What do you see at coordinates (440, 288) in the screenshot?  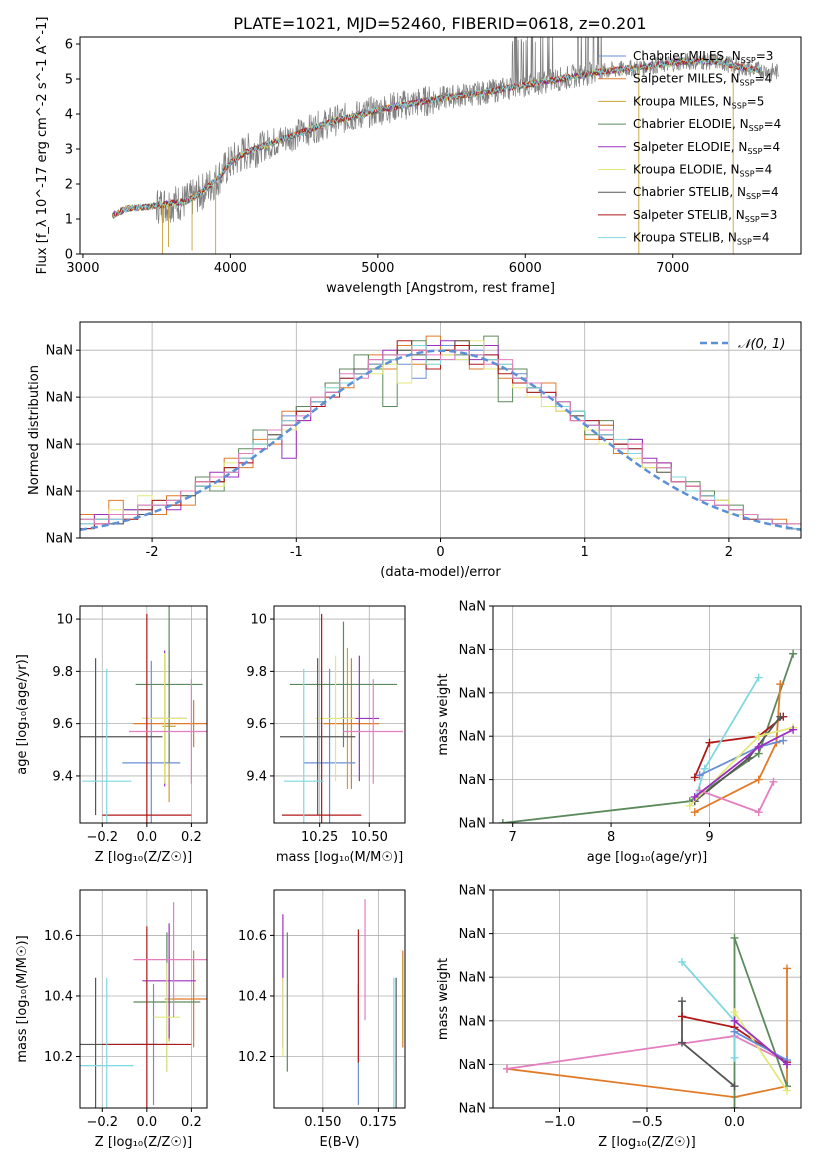 I see `x-axis-label: wavelength [Angstrom, rest frame]` at bounding box center [440, 288].